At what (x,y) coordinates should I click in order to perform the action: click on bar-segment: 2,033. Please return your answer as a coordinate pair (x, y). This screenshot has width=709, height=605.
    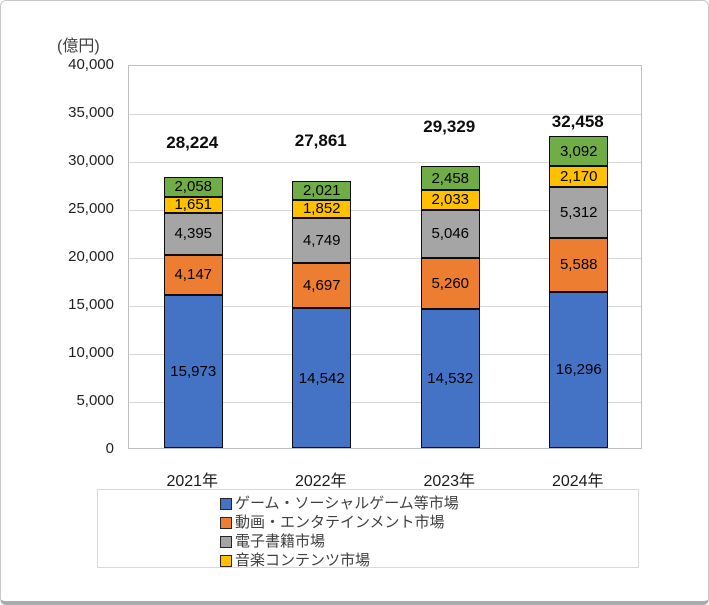
    Looking at the image, I should click on (450, 200).